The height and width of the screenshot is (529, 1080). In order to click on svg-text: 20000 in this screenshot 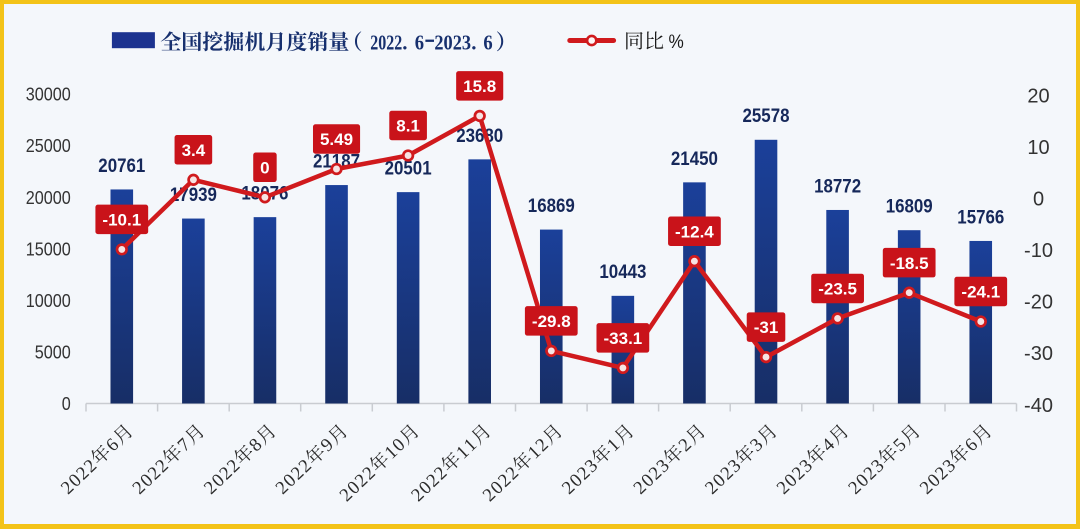, I will do `click(48, 198)`.